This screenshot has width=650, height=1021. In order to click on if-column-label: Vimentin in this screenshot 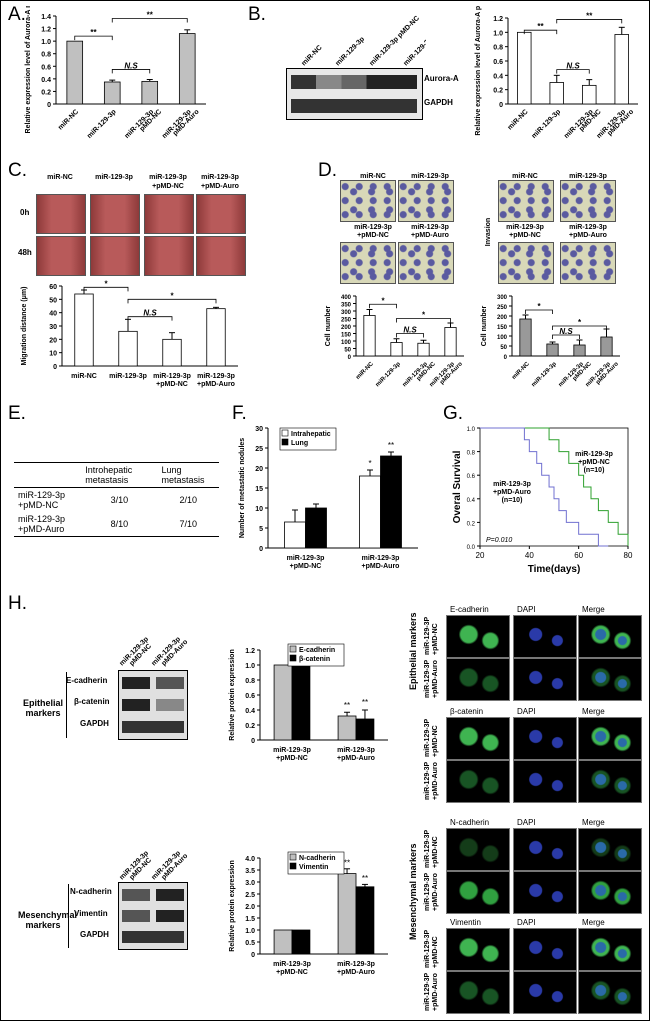, I will do `click(465, 922)`.